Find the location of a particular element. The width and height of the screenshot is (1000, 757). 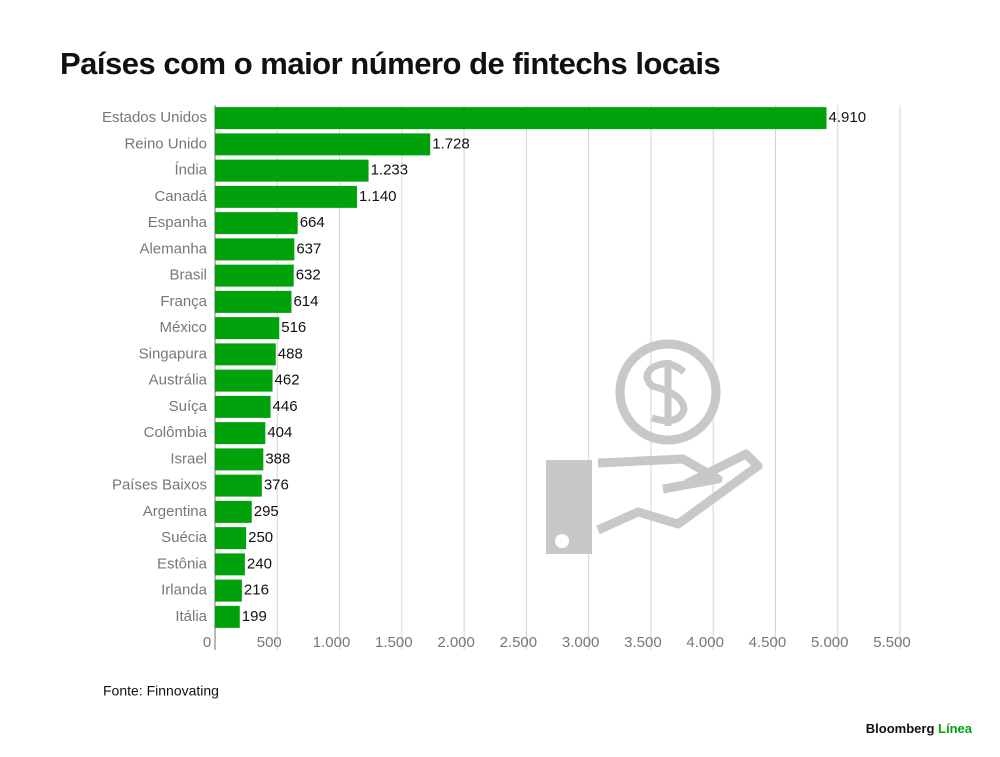

y-tick-label: Estônia is located at coordinates (182, 563).